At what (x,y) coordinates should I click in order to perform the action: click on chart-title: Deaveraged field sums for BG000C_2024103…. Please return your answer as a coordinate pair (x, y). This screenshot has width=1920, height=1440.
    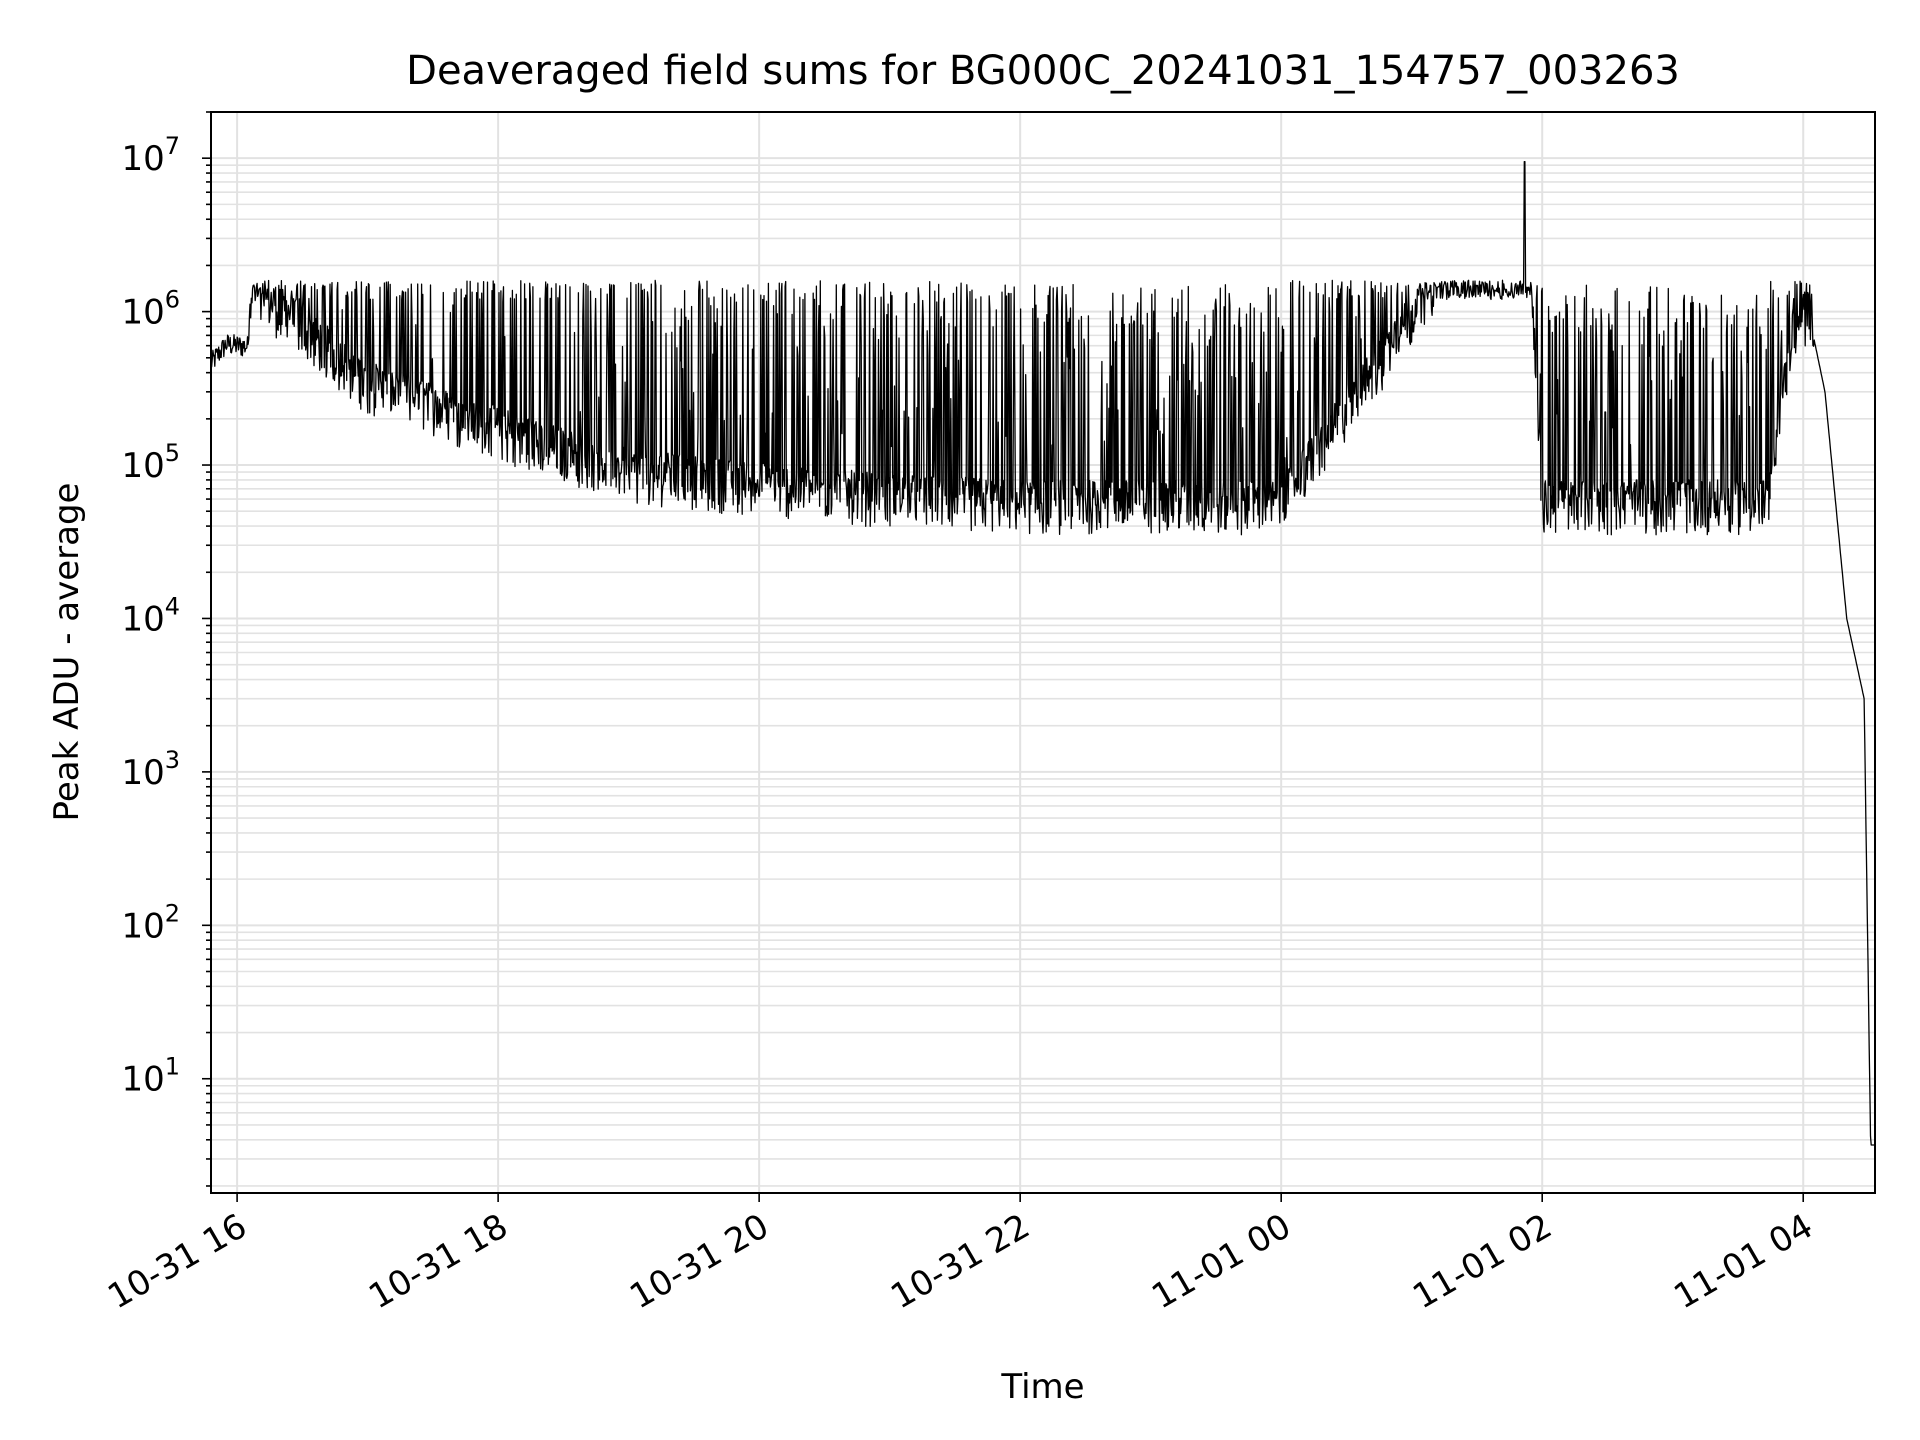
    Looking at the image, I should click on (1043, 71).